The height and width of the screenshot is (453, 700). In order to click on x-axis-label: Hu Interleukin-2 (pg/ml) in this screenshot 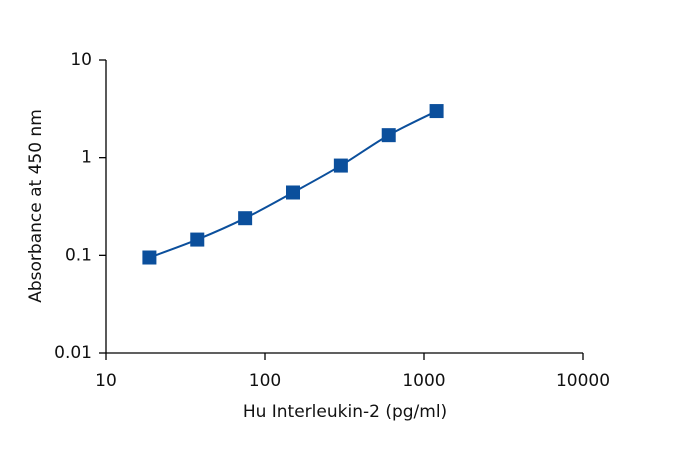, I will do `click(345, 412)`.